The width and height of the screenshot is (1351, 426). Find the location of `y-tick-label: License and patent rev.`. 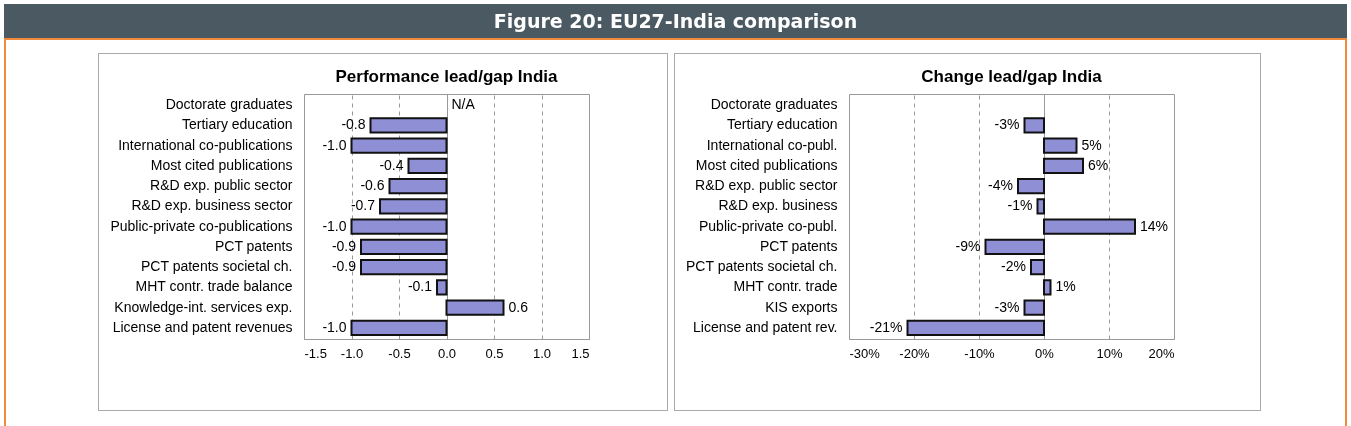

y-tick-label: License and patent rev. is located at coordinates (765, 326).